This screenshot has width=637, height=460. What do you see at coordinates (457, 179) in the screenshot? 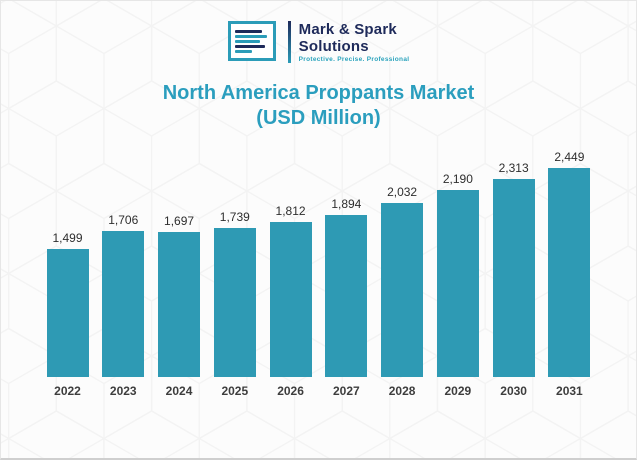
I see `bar-value-label: 2,190` at bounding box center [457, 179].